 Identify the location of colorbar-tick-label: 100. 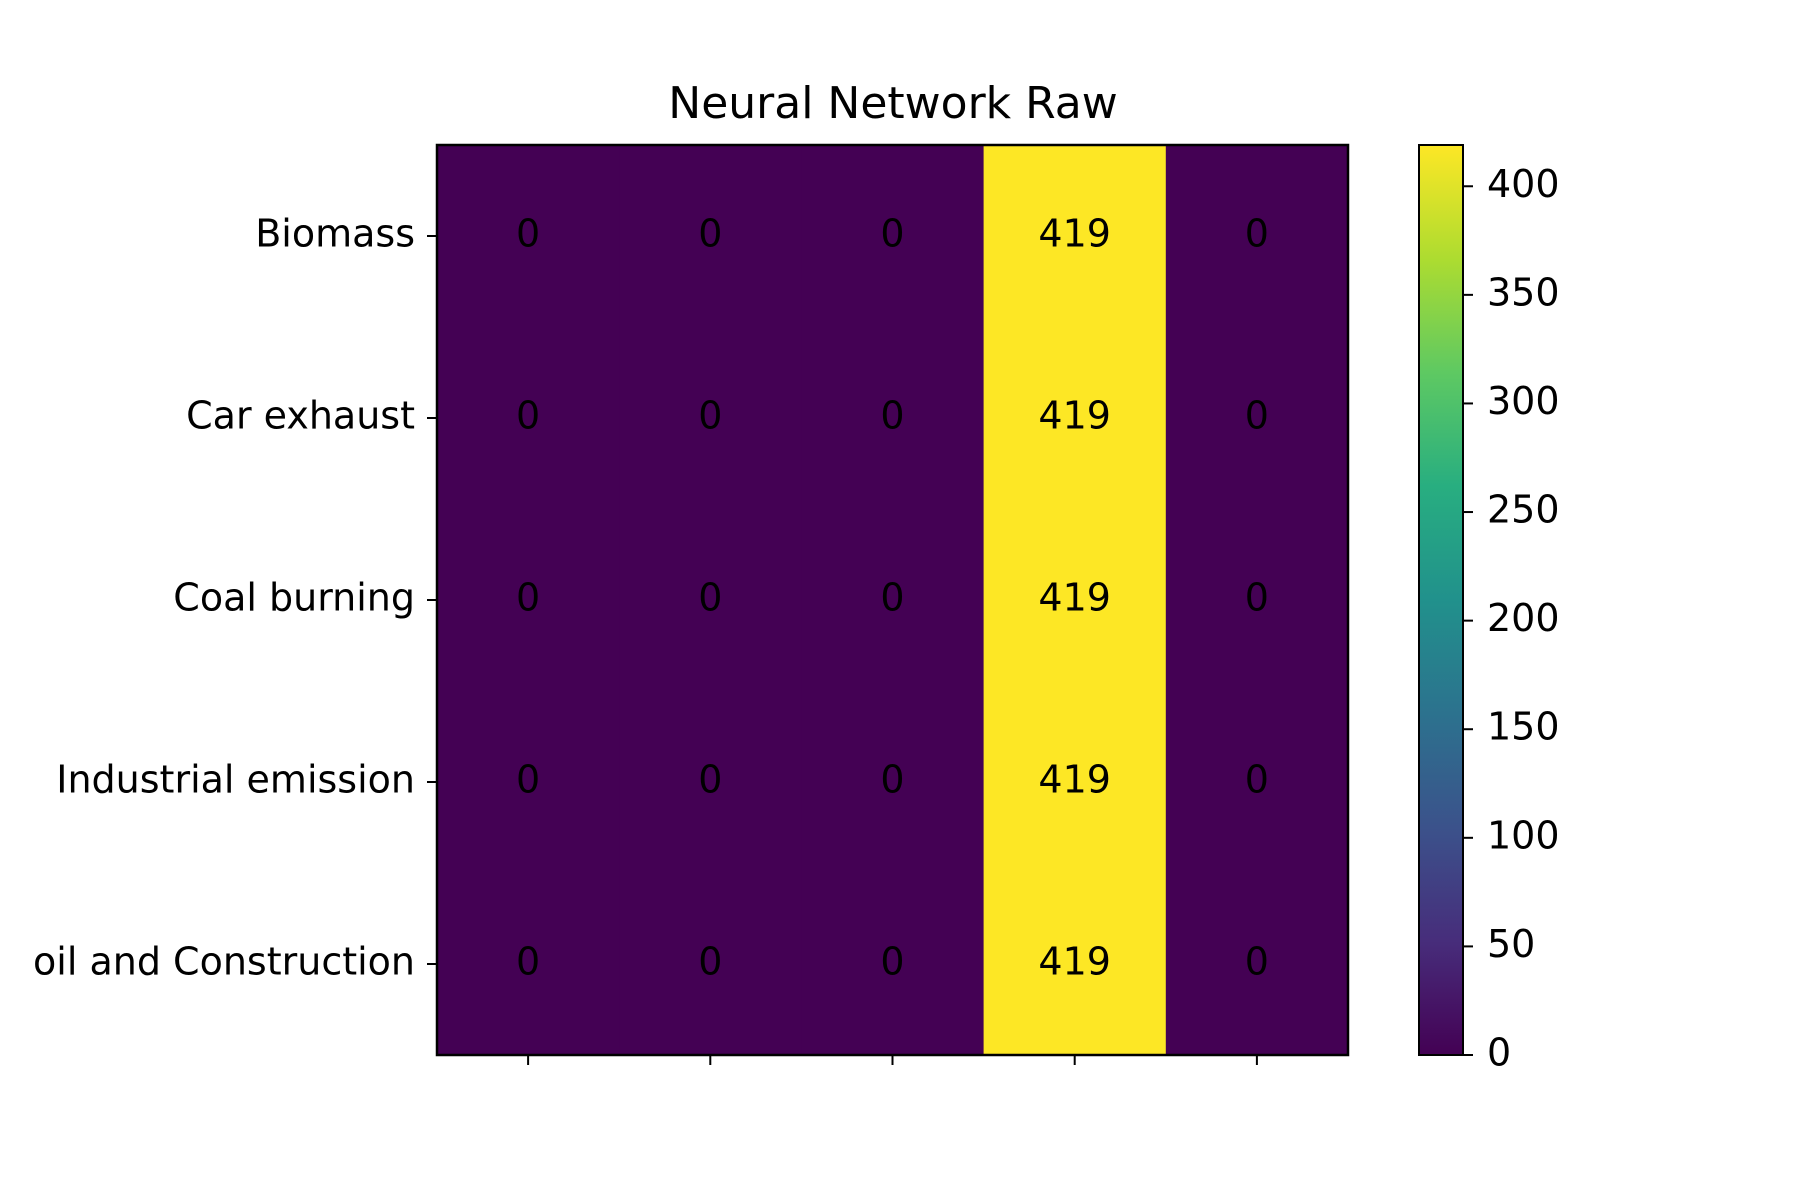
(1523, 835).